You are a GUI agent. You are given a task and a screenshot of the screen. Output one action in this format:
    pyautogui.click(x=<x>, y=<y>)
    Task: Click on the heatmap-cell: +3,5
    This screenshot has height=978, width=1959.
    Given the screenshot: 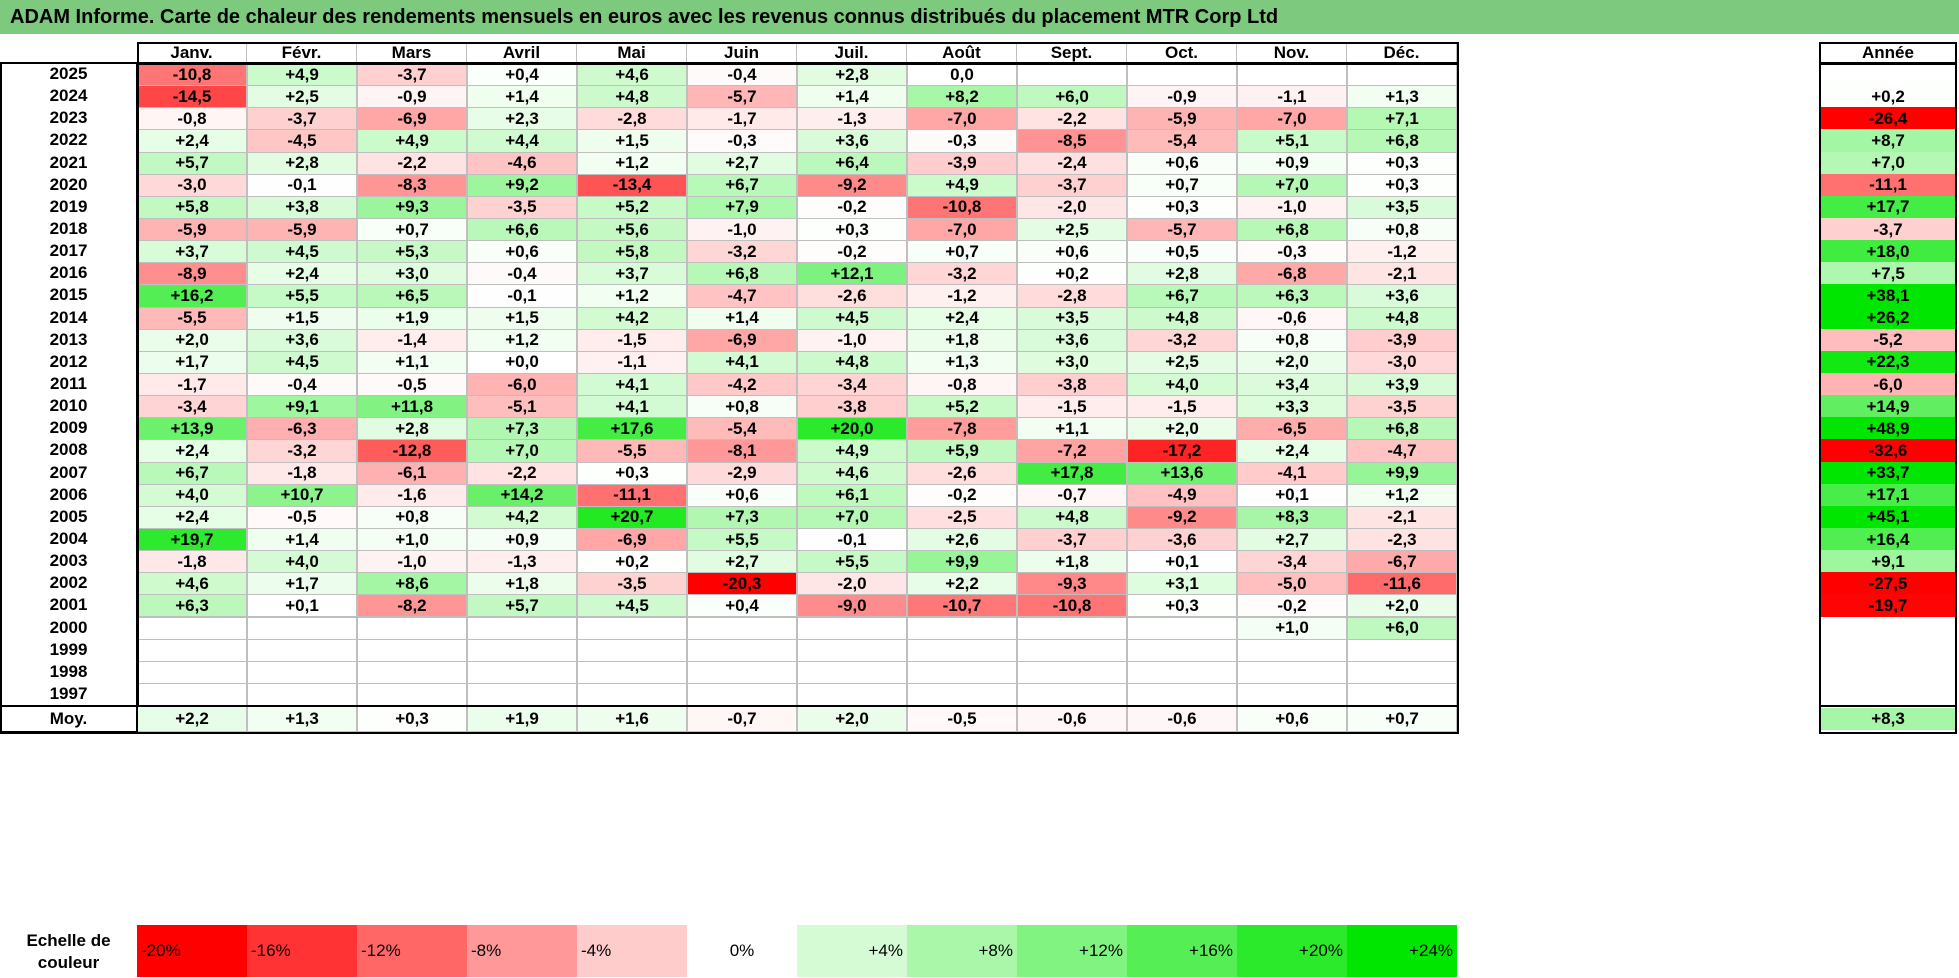 What is the action you would take?
    pyautogui.click(x=1072, y=318)
    